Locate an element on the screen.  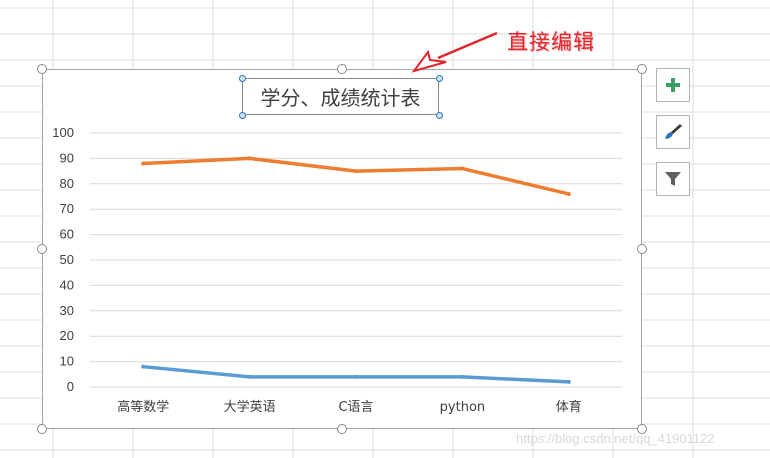
resize-handle-bottom-left is located at coordinates (42, 429).